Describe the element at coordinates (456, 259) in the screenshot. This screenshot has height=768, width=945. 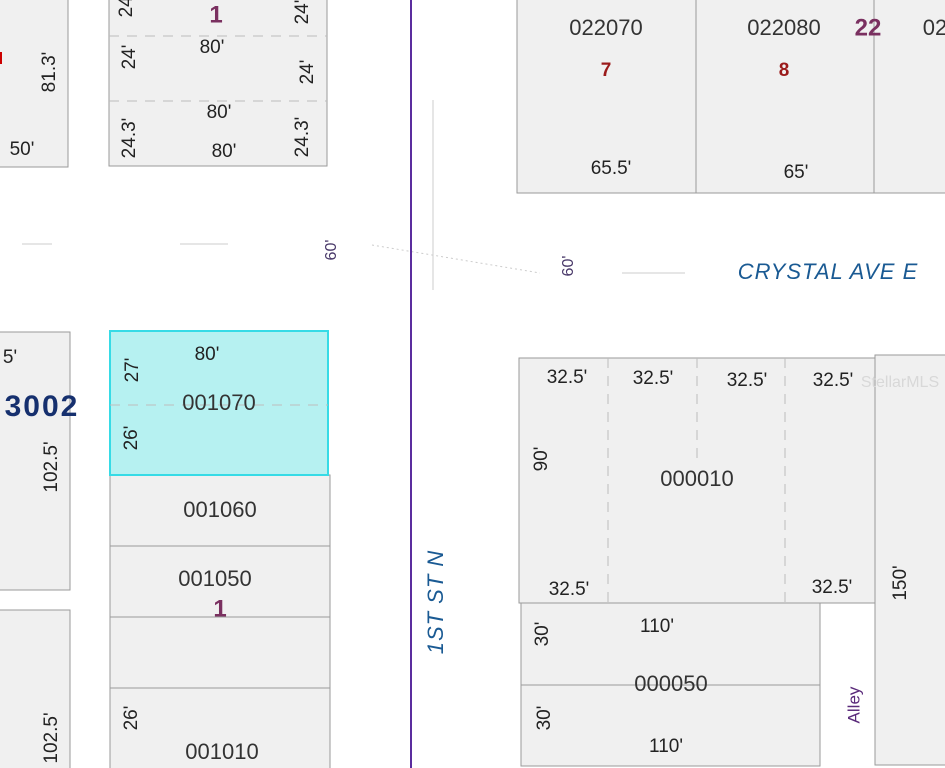
I see `road-line` at that location.